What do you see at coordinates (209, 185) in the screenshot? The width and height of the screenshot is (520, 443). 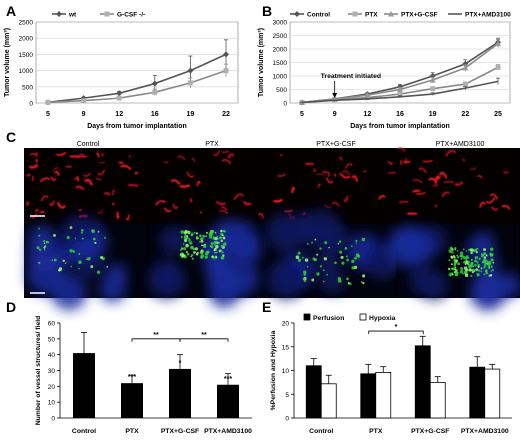 I see `micrograph-image-top` at bounding box center [209, 185].